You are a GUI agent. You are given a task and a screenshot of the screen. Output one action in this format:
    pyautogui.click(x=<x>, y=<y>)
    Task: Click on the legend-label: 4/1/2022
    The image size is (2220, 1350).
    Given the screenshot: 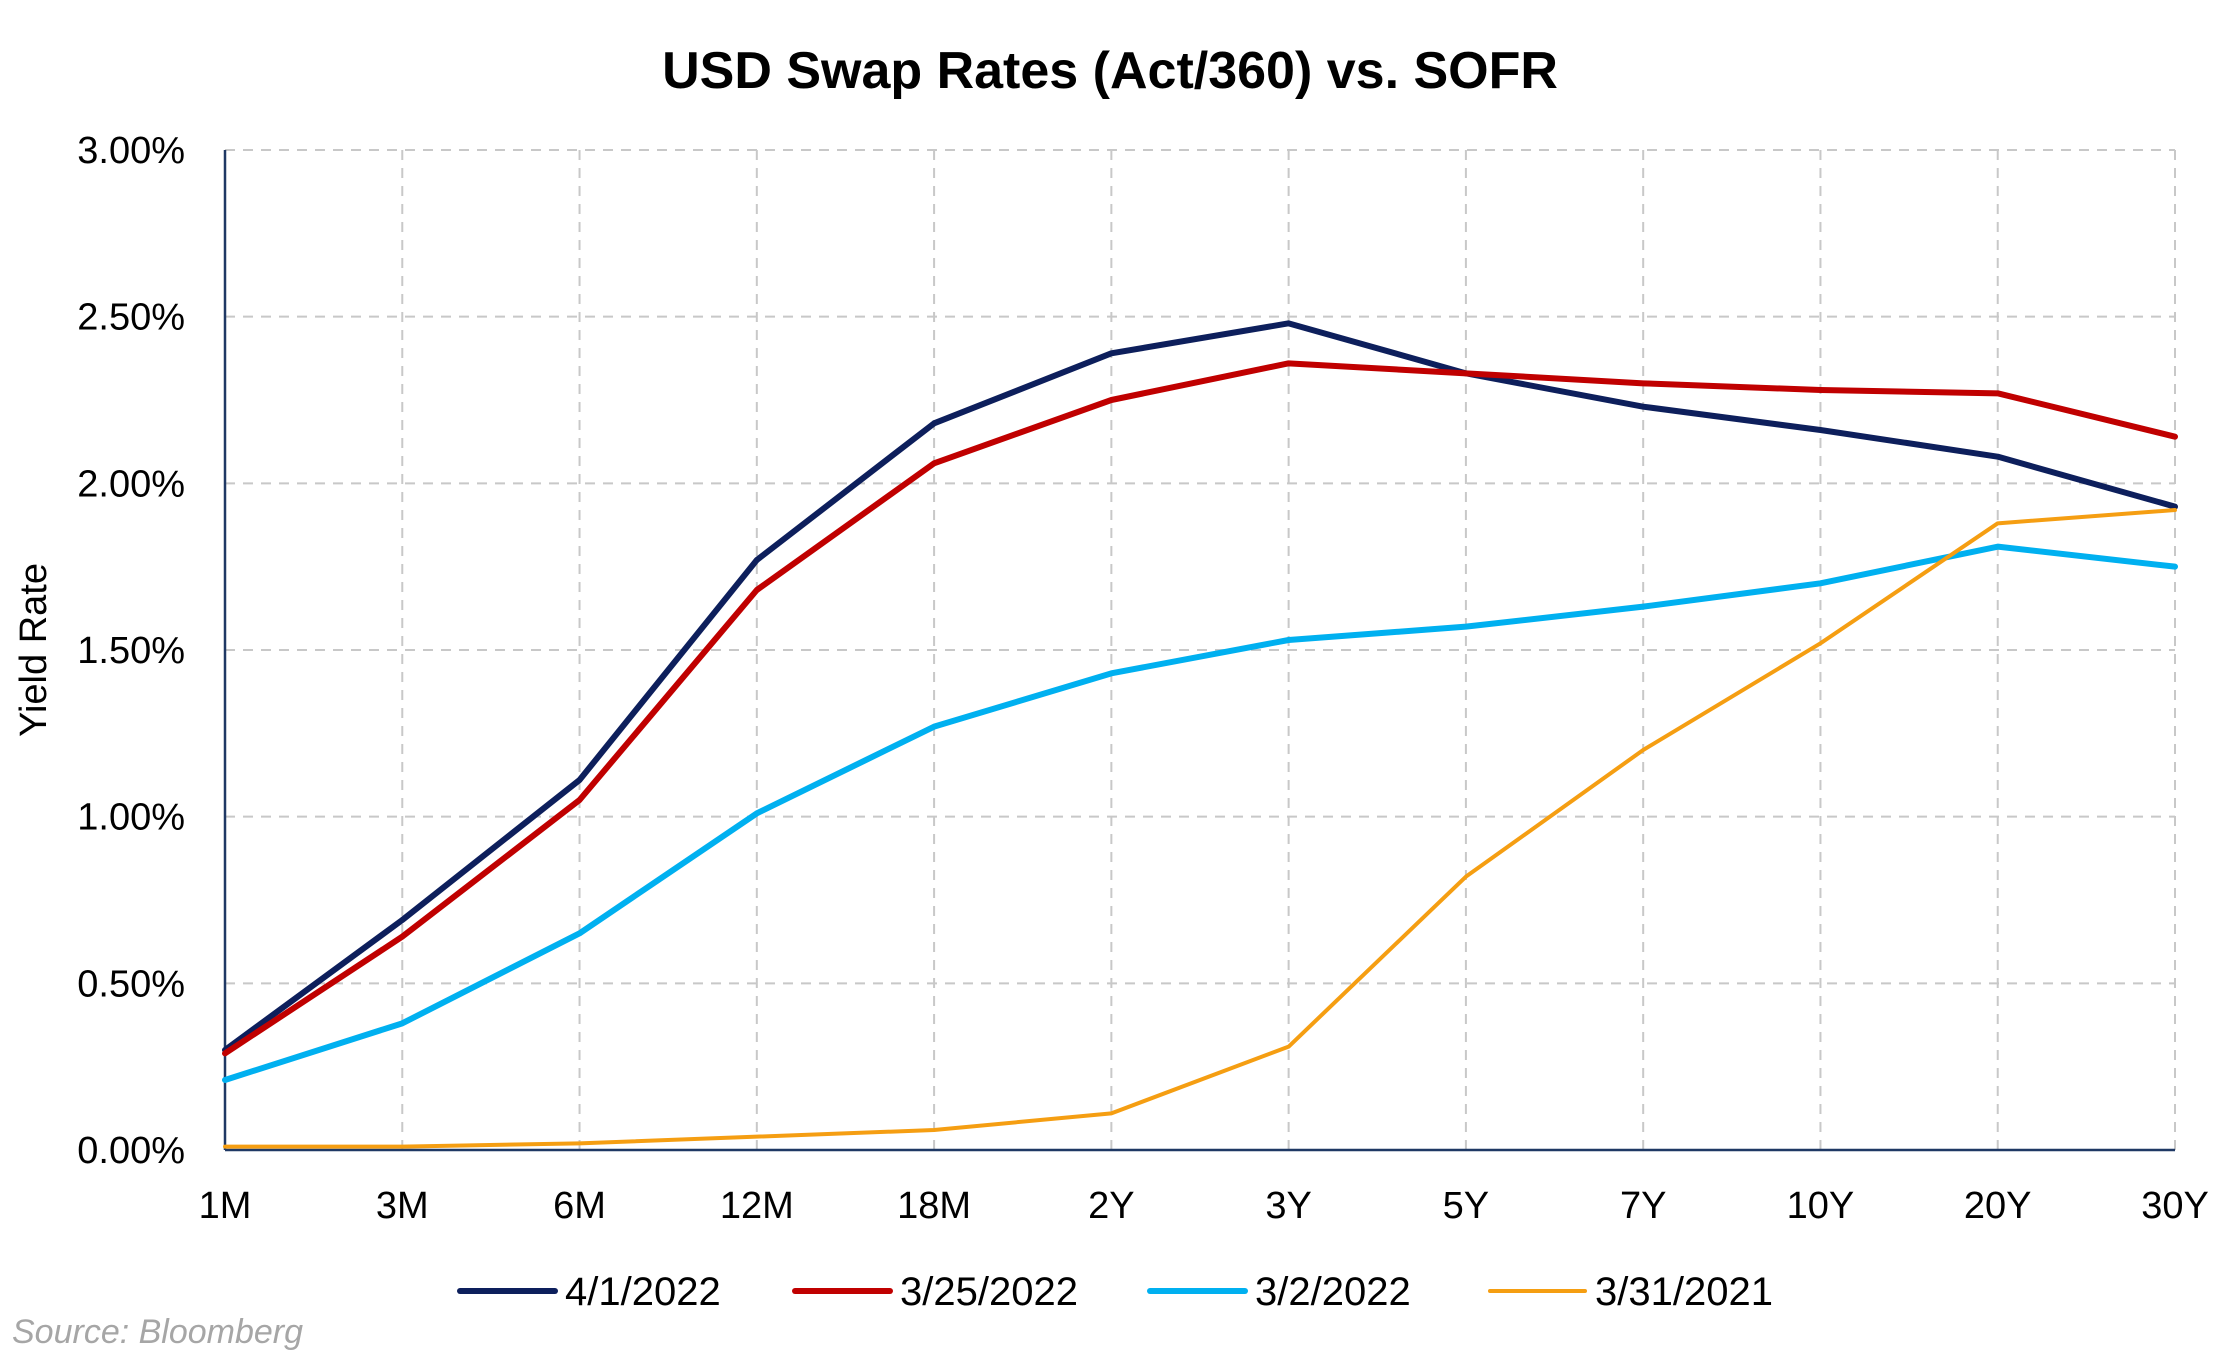 What is the action you would take?
    pyautogui.click(x=643, y=1292)
    